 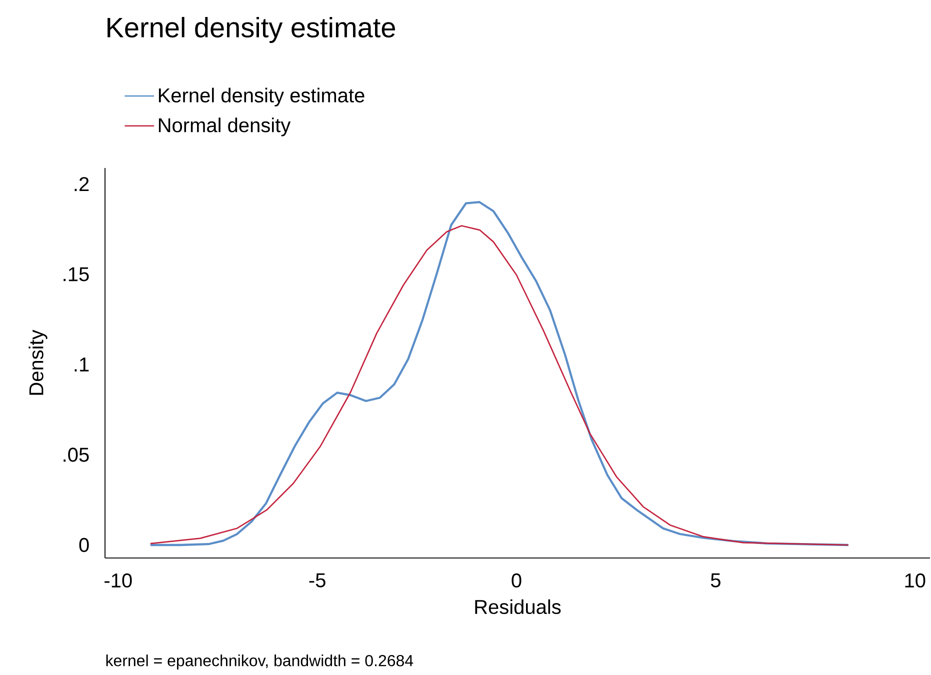 What do you see at coordinates (118, 580) in the screenshot?
I see `x-tick-label: -10` at bounding box center [118, 580].